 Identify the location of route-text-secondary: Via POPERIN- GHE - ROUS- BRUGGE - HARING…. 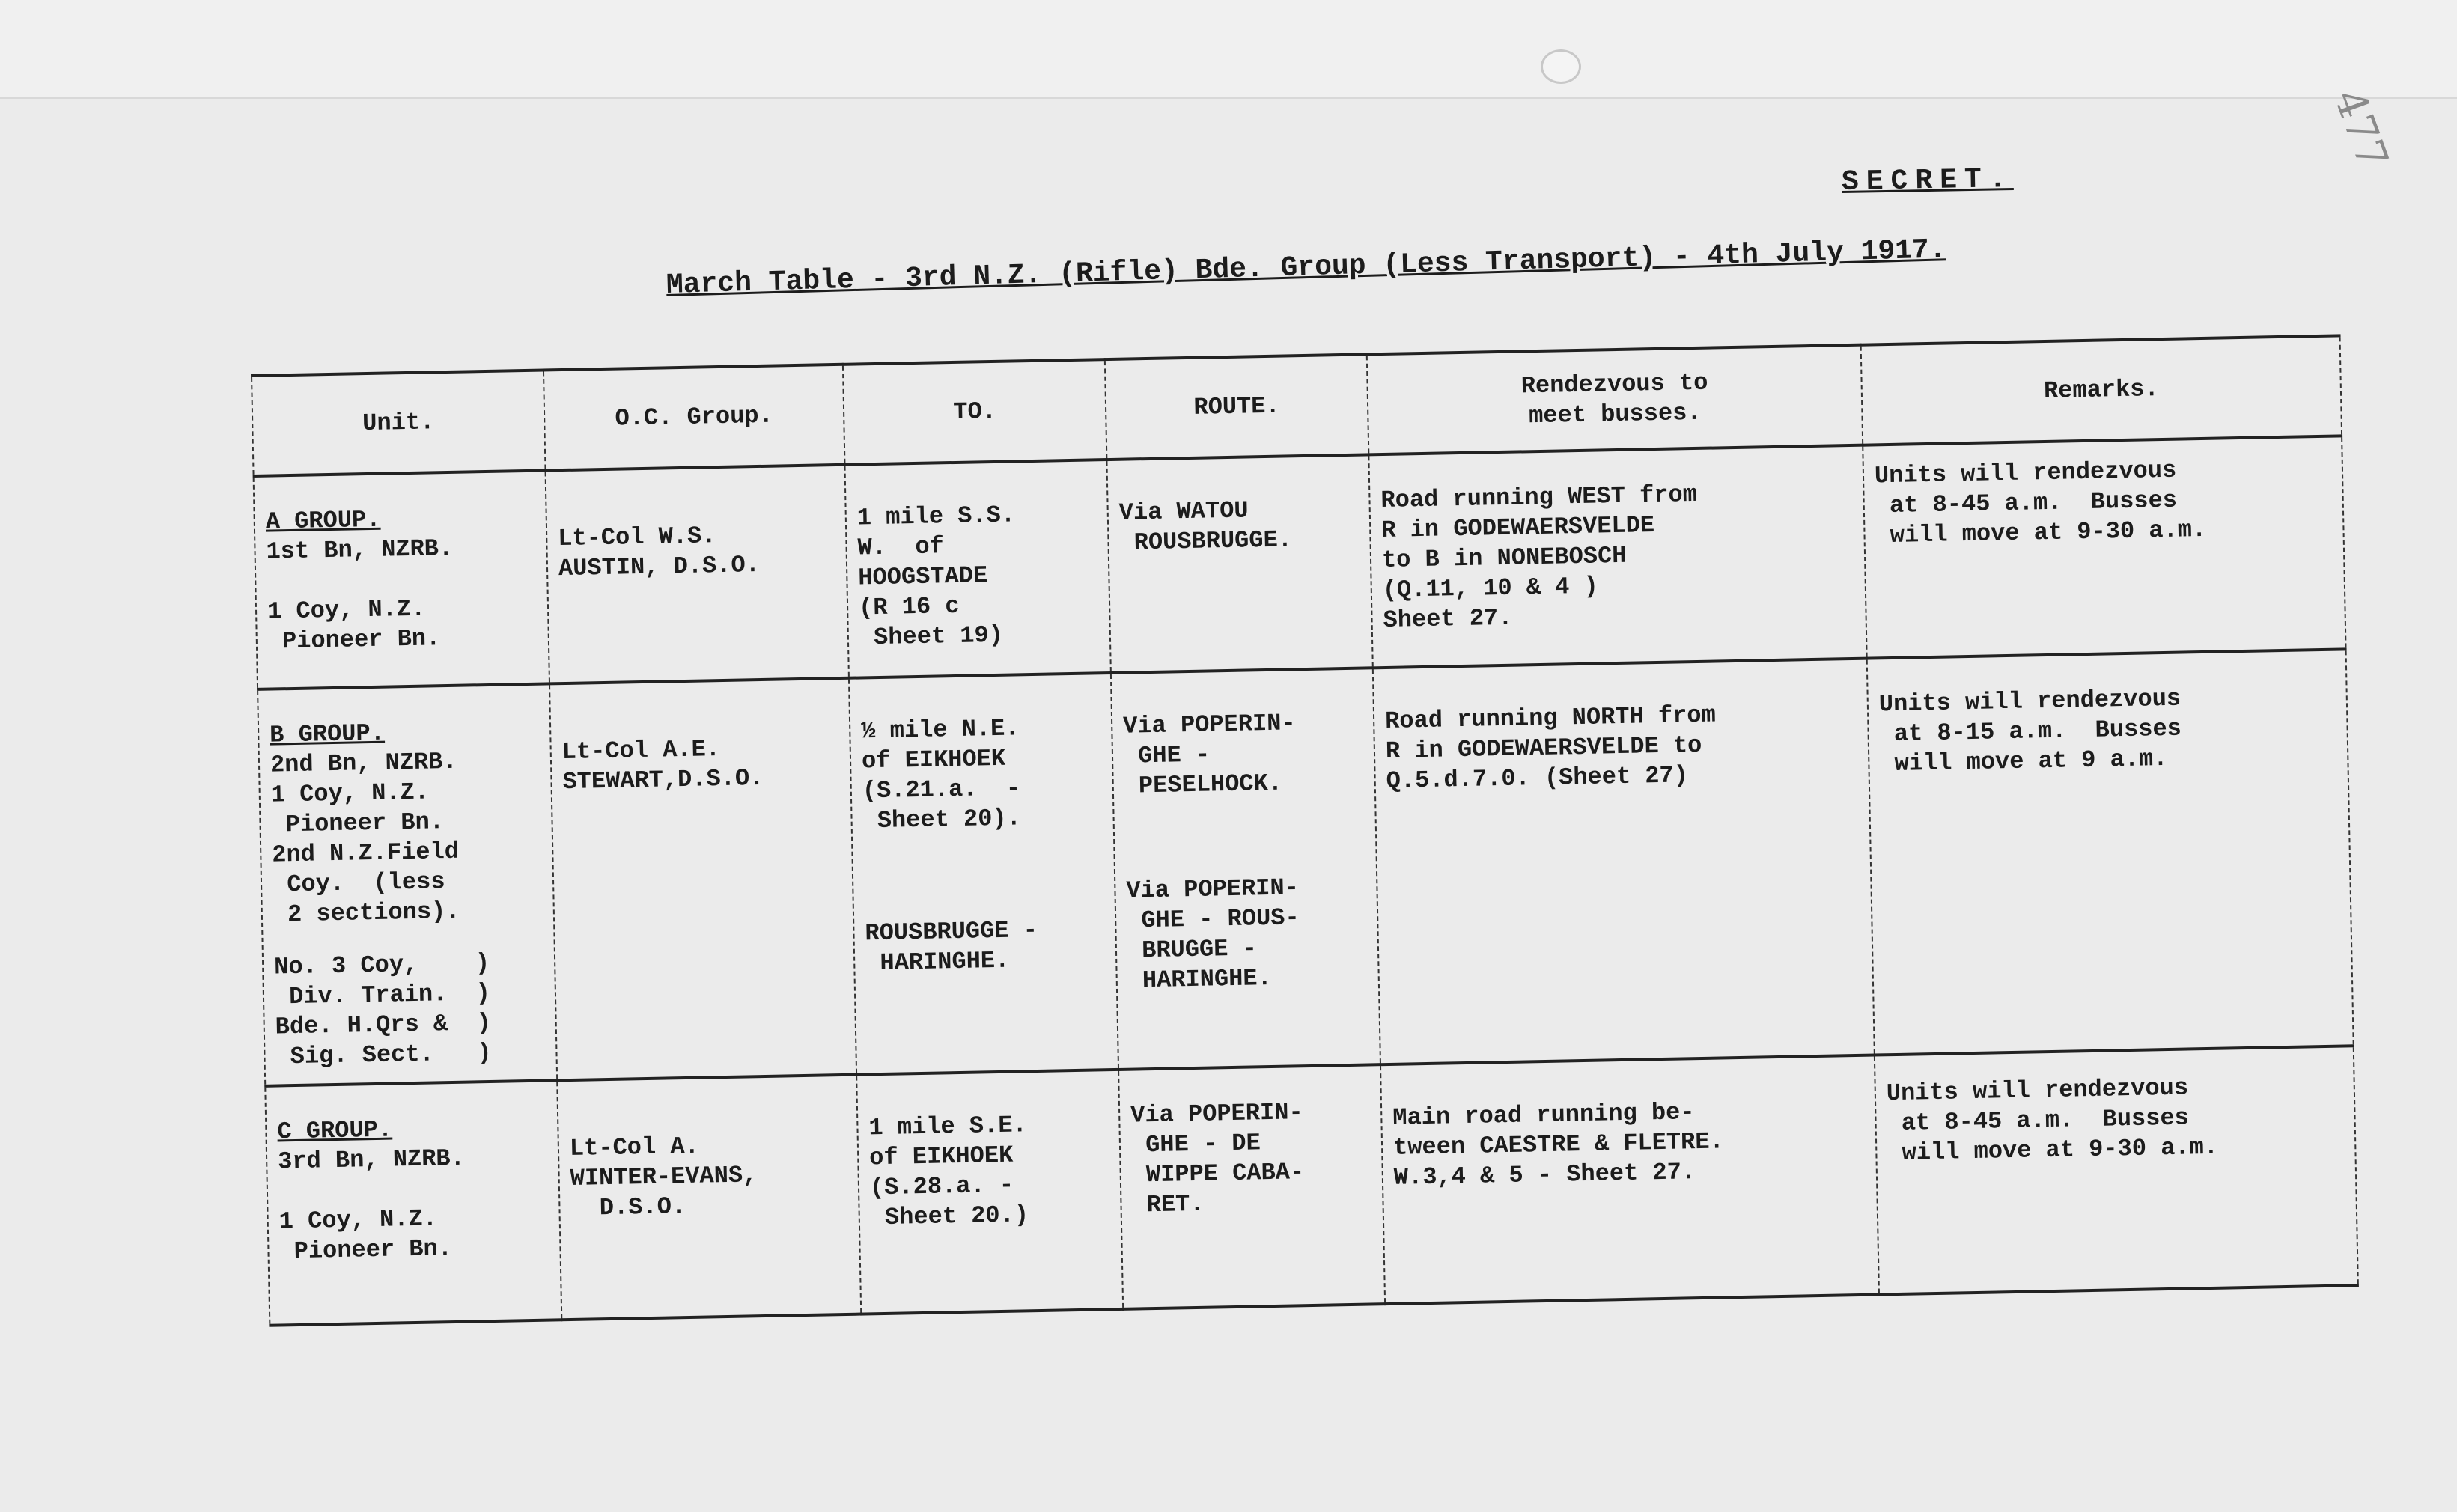
(1213, 934).